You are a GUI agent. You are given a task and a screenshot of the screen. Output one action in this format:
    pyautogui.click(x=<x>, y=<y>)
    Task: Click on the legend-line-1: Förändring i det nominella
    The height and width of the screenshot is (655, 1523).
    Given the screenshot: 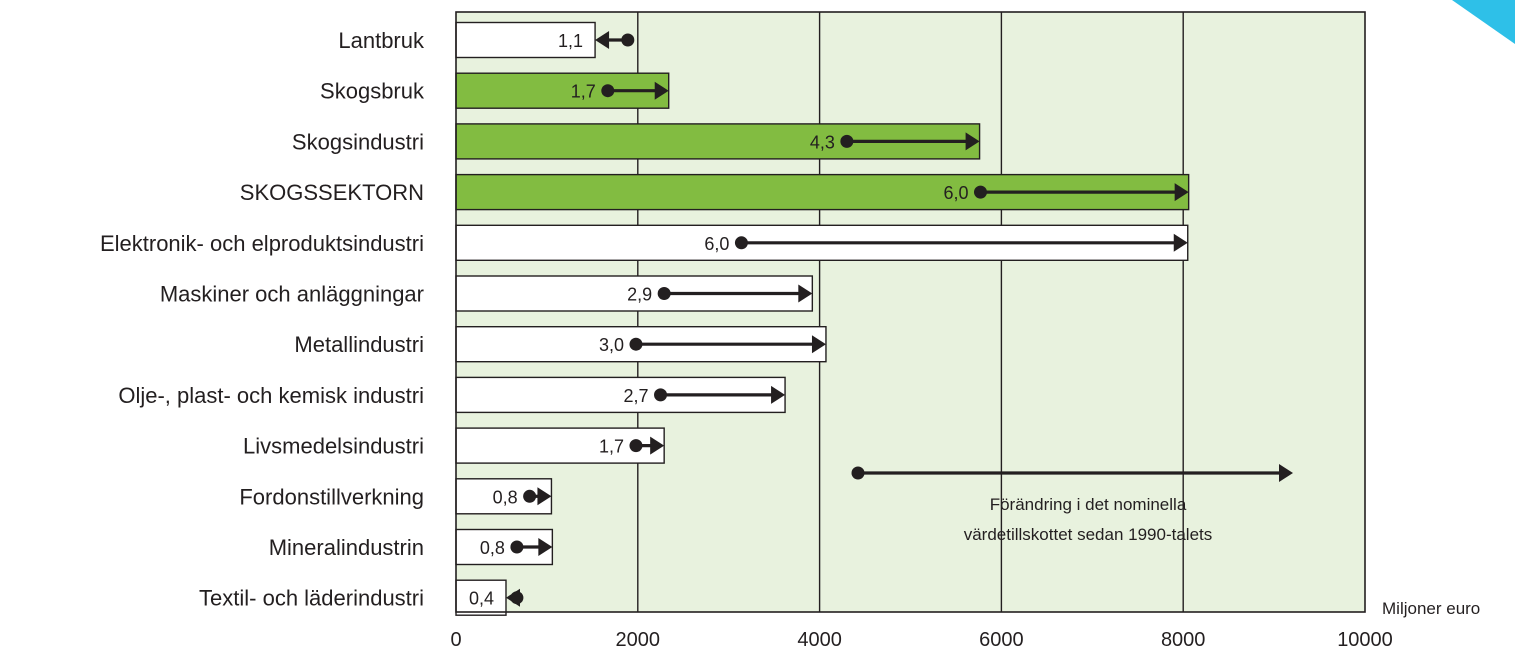 What is the action you would take?
    pyautogui.click(x=1088, y=504)
    